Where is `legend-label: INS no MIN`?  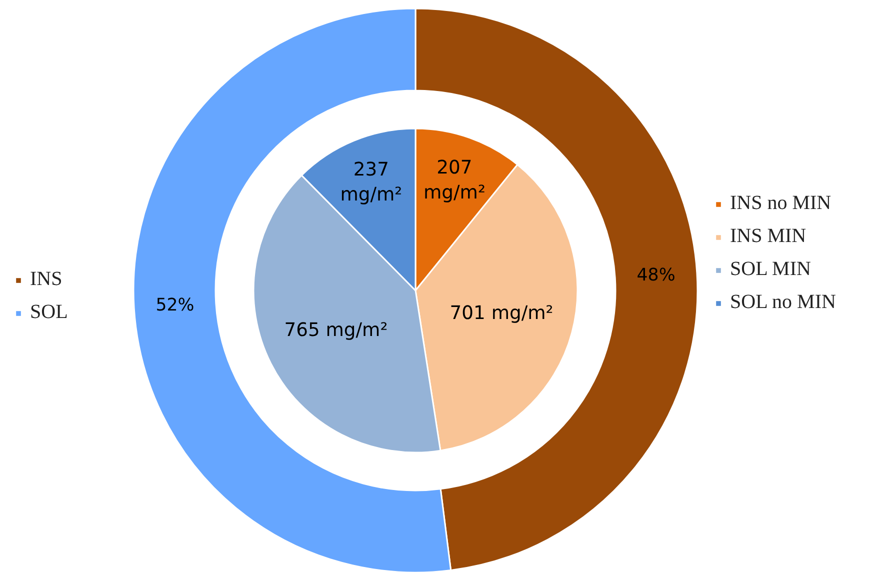 legend-label: INS no MIN is located at coordinates (781, 203).